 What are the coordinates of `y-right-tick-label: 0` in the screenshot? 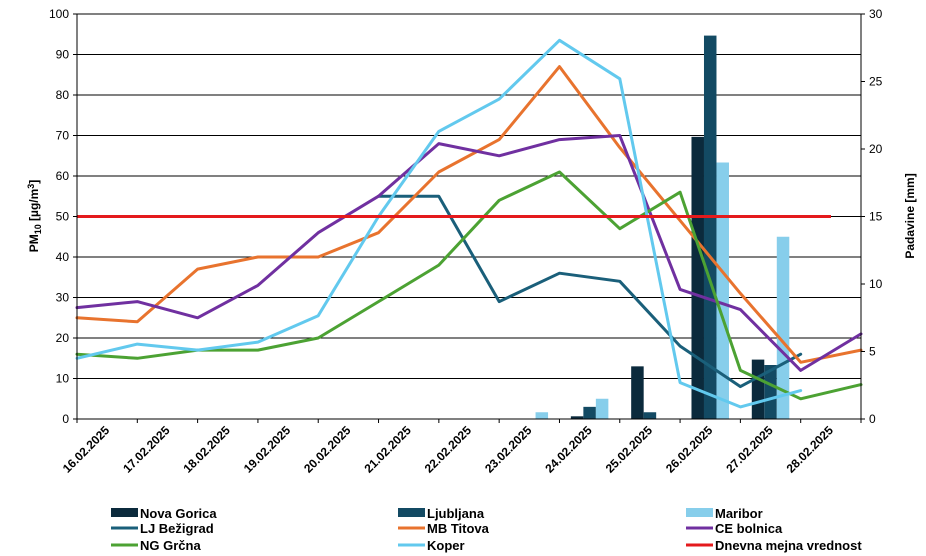 It's located at (872, 419).